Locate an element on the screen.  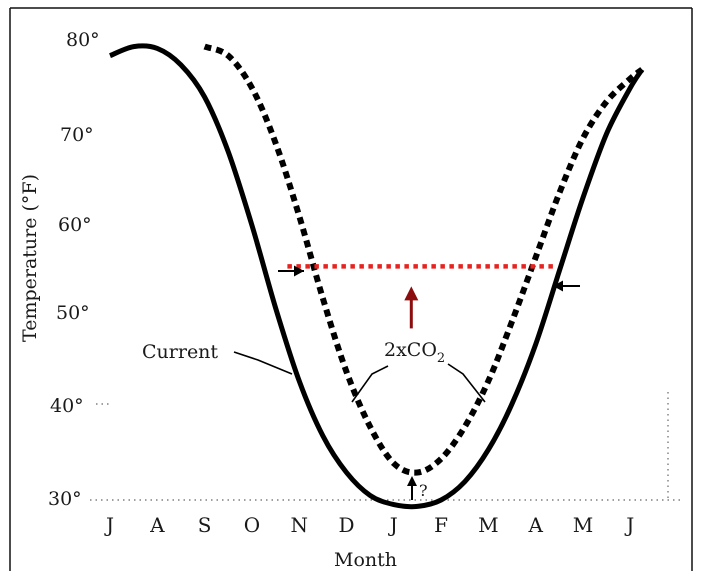
current-series-label: Current is located at coordinates (180, 352).